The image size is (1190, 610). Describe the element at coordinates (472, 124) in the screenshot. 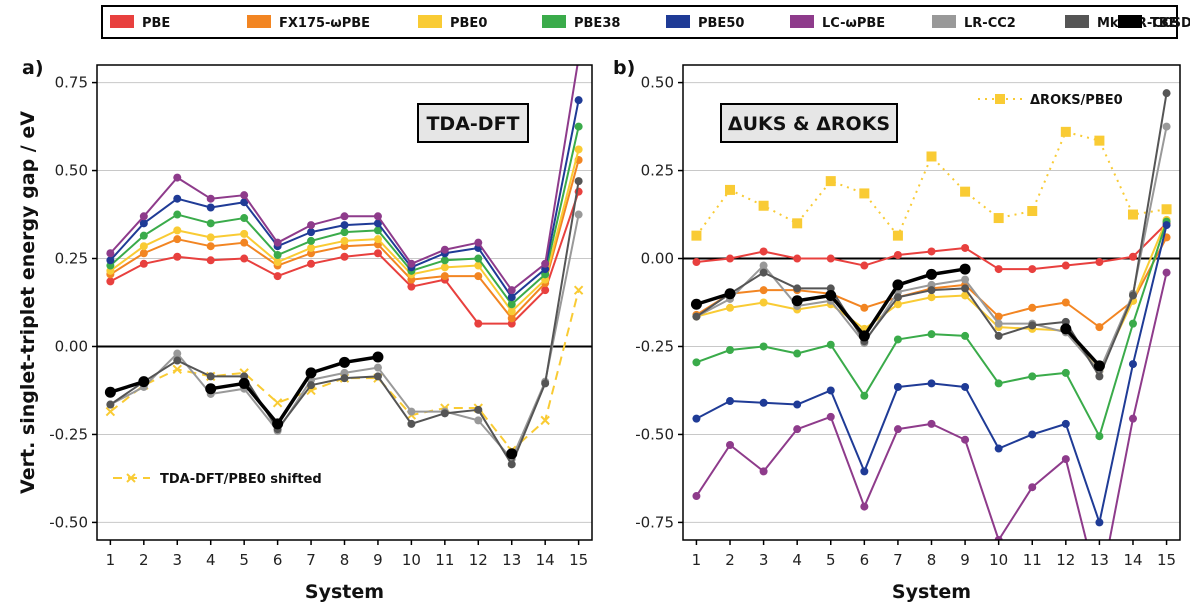

I see `panel-a-method-label: TDA-DFT` at that location.